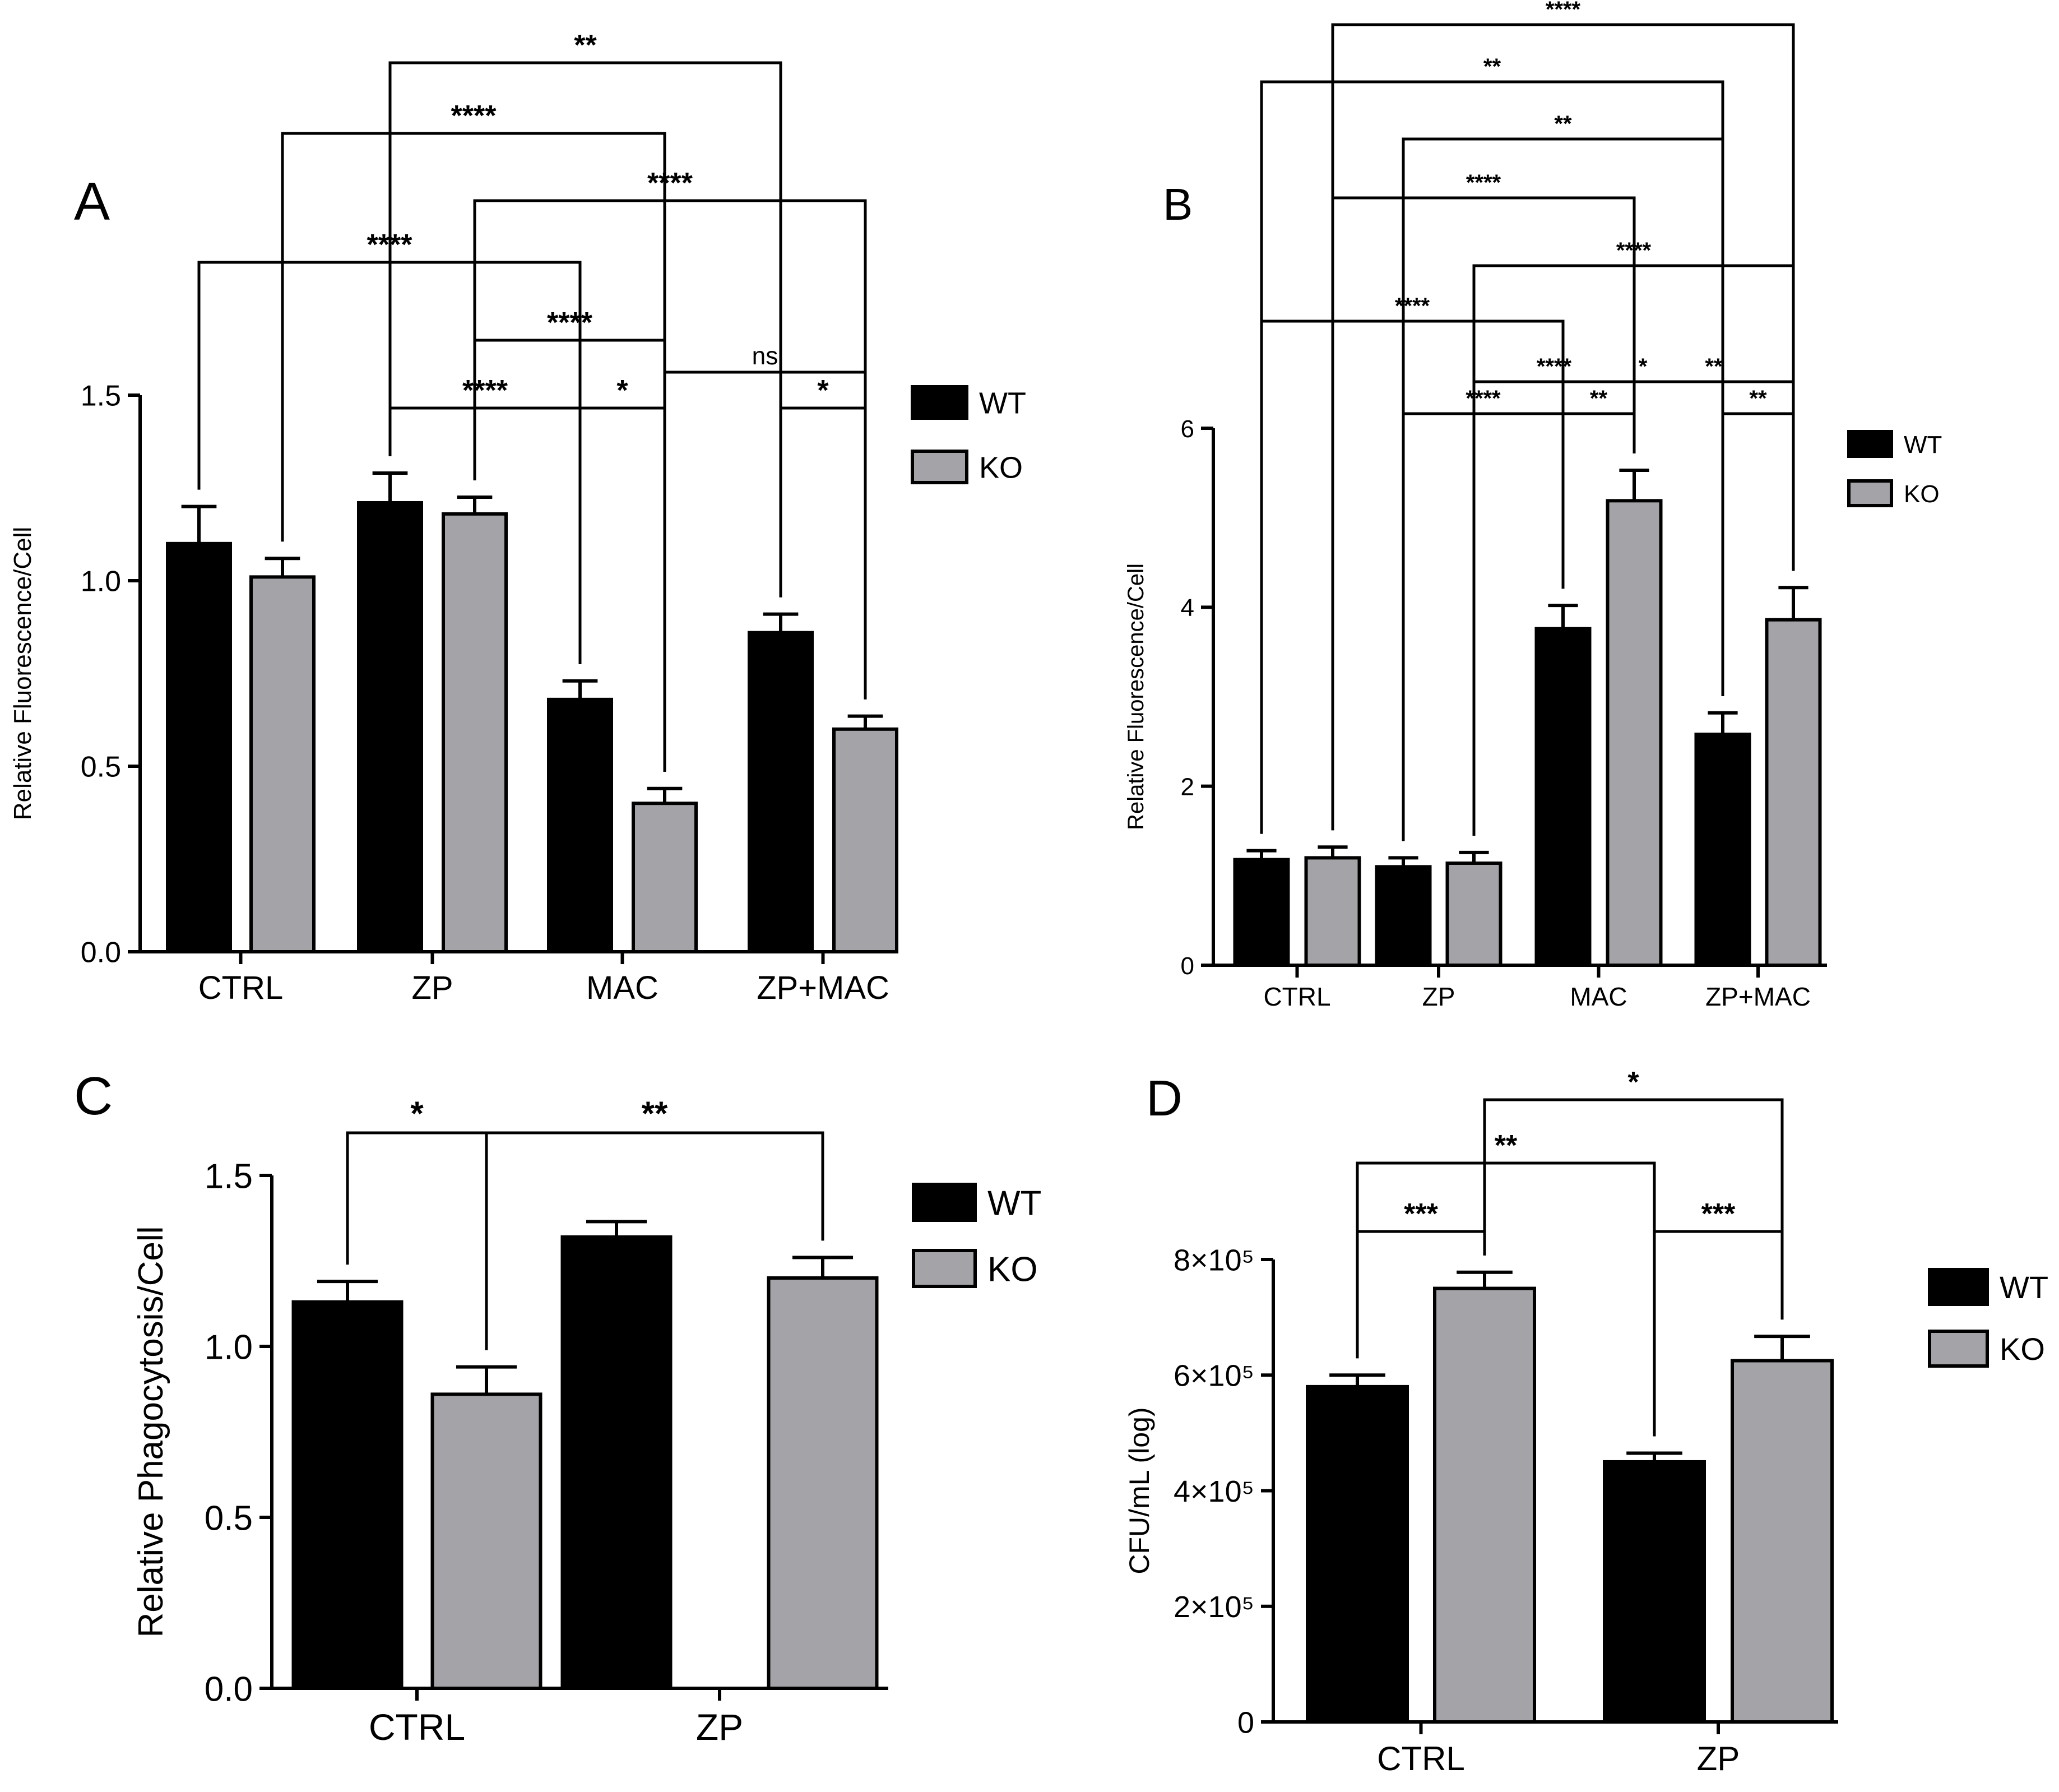 The width and height of the screenshot is (2059, 1792). I want to click on panel-label: B, so click(1178, 204).